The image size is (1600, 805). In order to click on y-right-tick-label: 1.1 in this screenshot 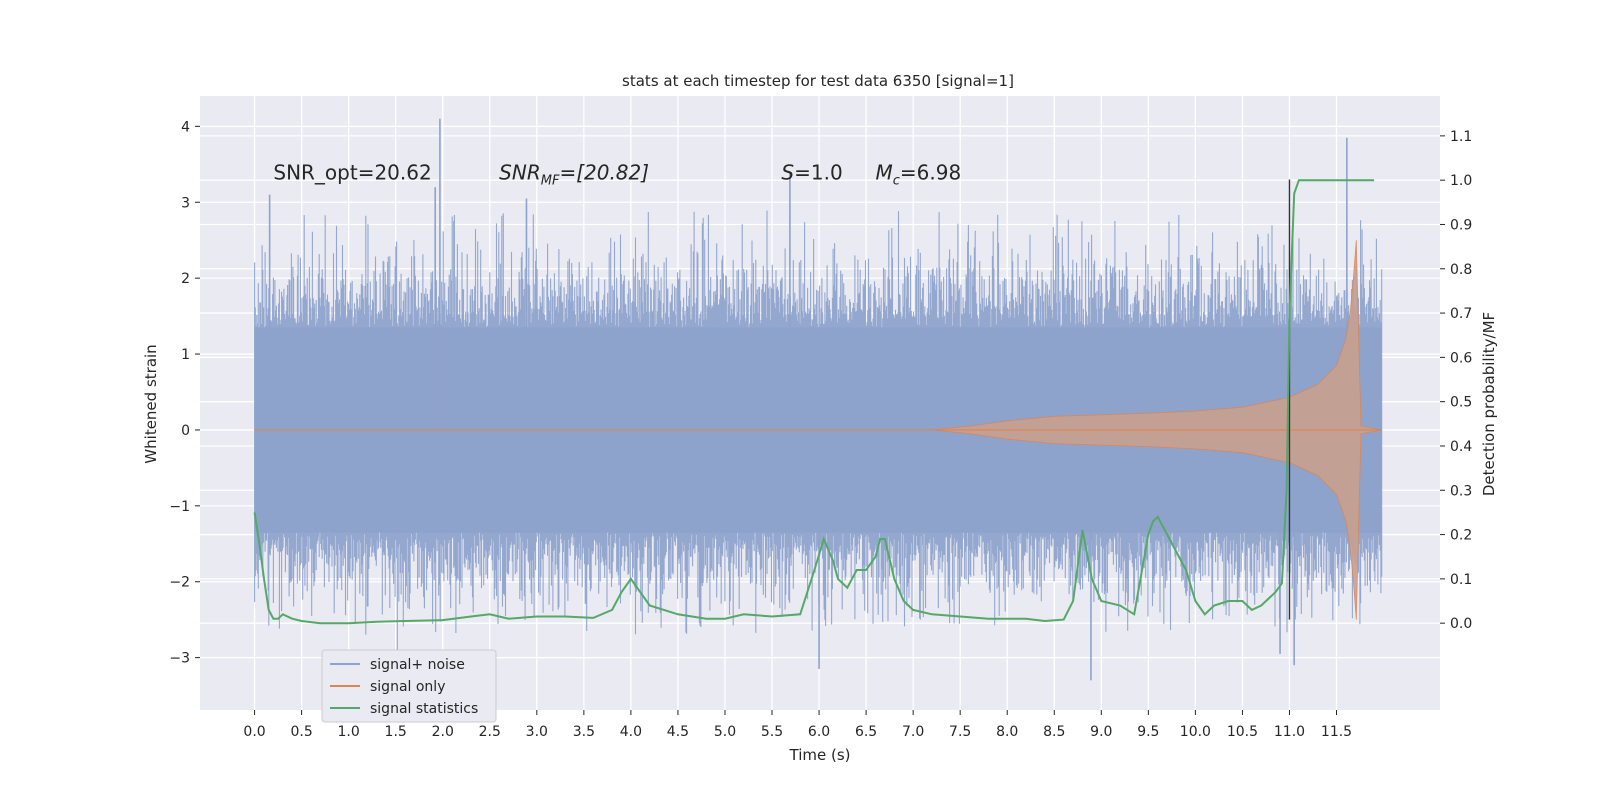, I will do `click(1461, 137)`.